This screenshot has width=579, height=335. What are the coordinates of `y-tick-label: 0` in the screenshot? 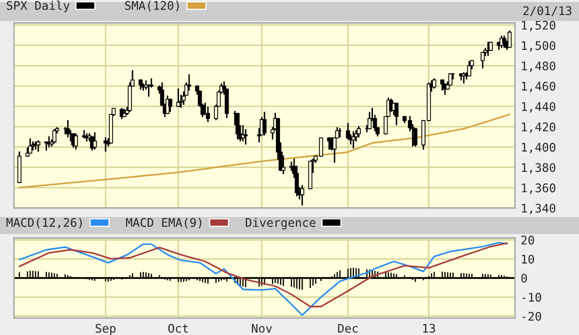 It's located at (524, 278).